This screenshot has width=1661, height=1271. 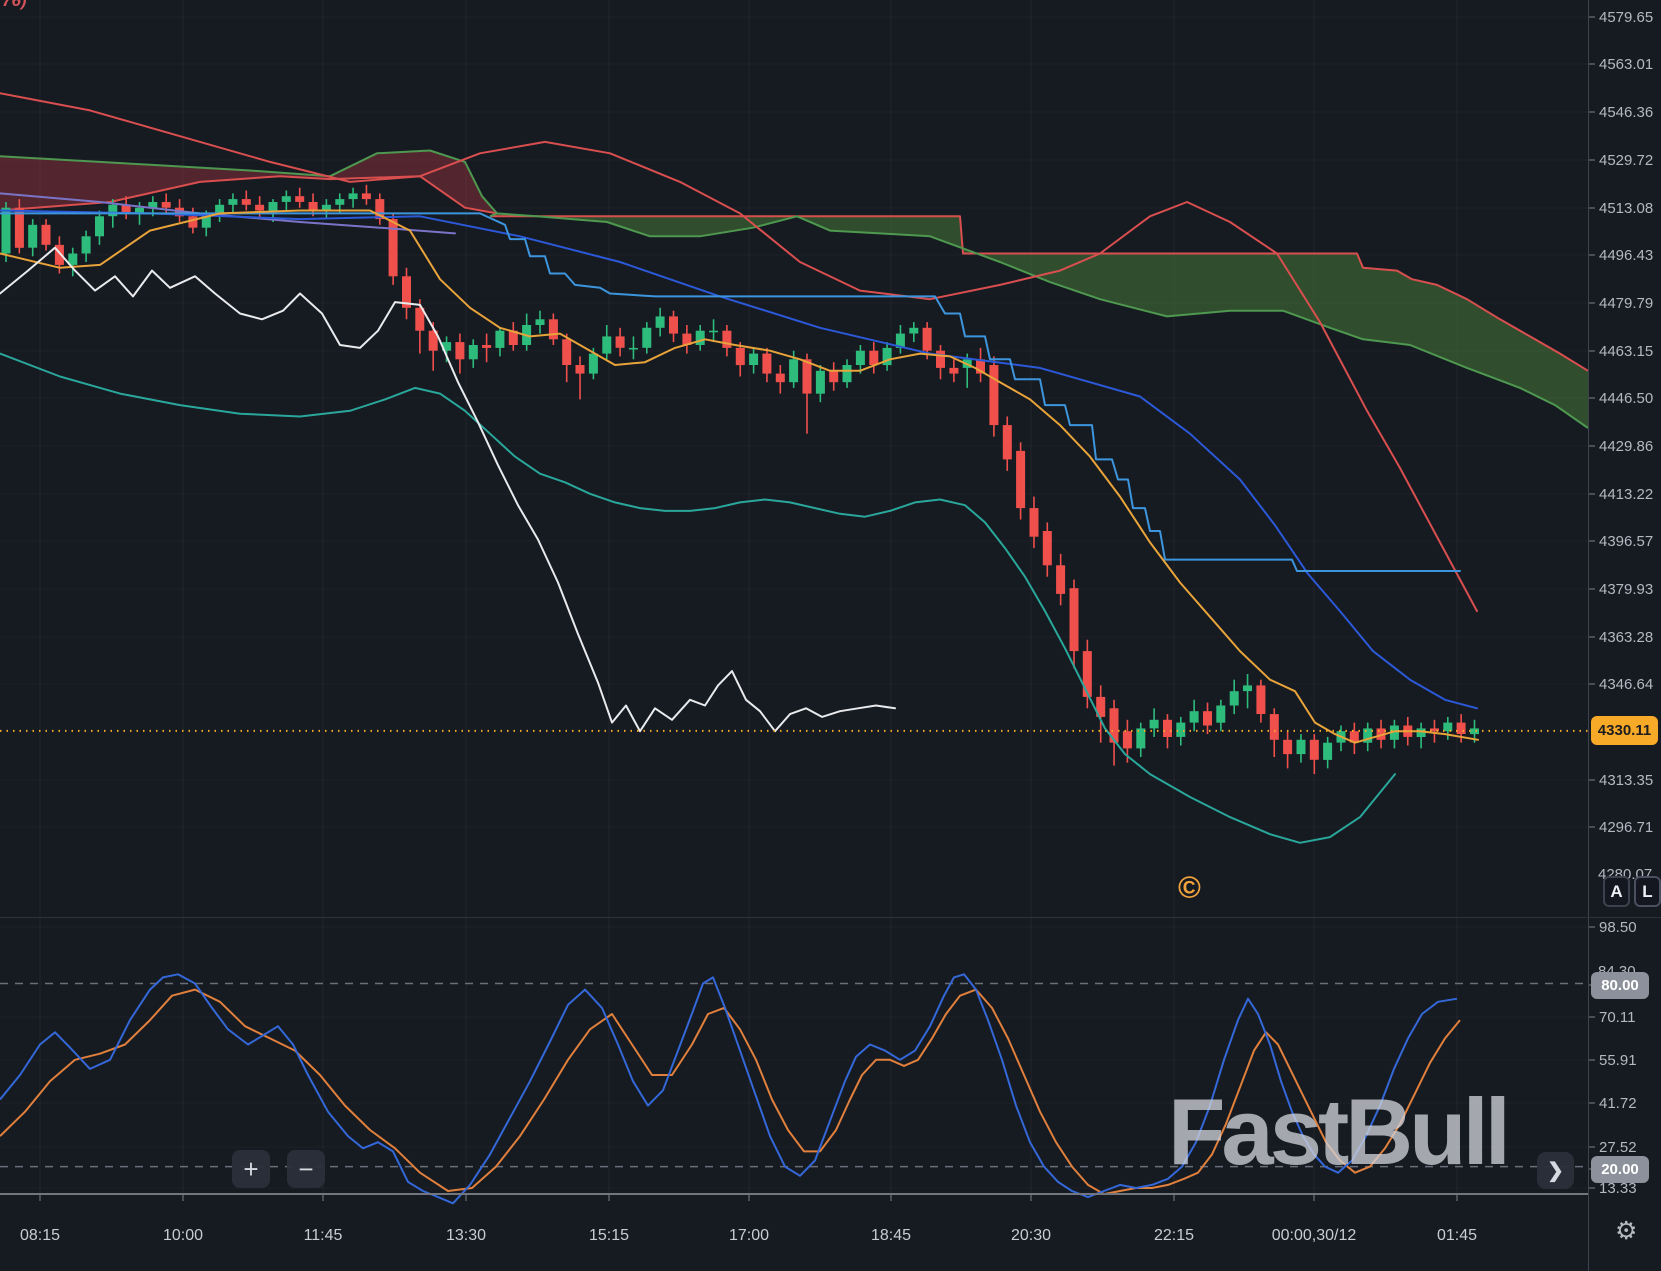 What do you see at coordinates (1189, 887) in the screenshot?
I see `copyright-icon: ©` at bounding box center [1189, 887].